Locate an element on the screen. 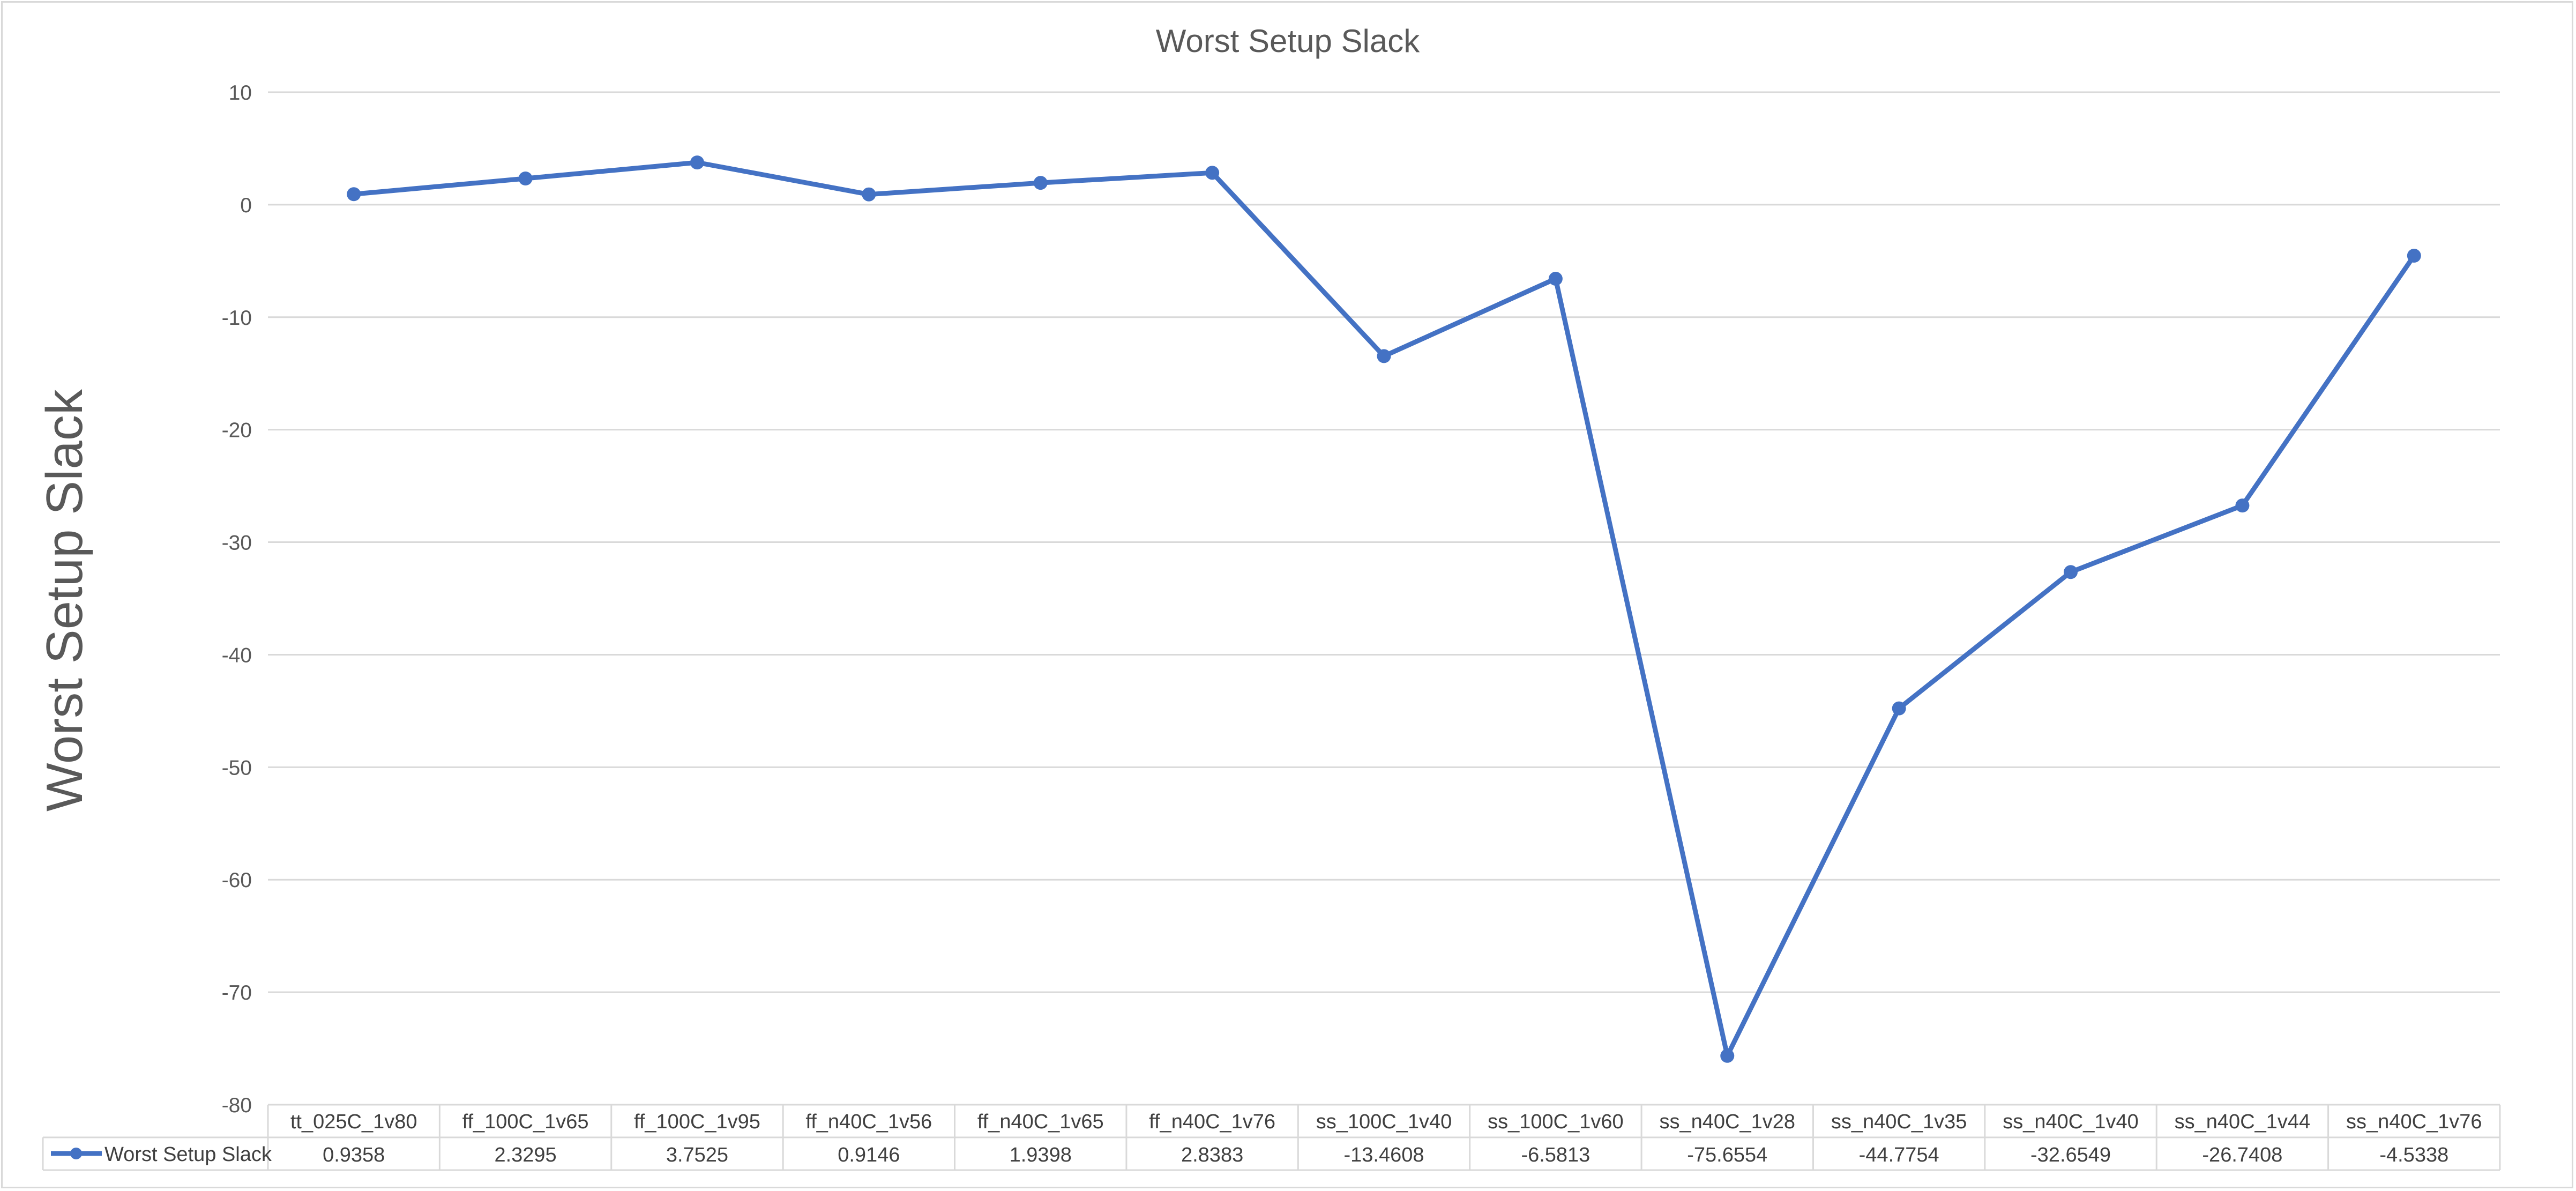  y-tick-label: -40 is located at coordinates (237, 655).